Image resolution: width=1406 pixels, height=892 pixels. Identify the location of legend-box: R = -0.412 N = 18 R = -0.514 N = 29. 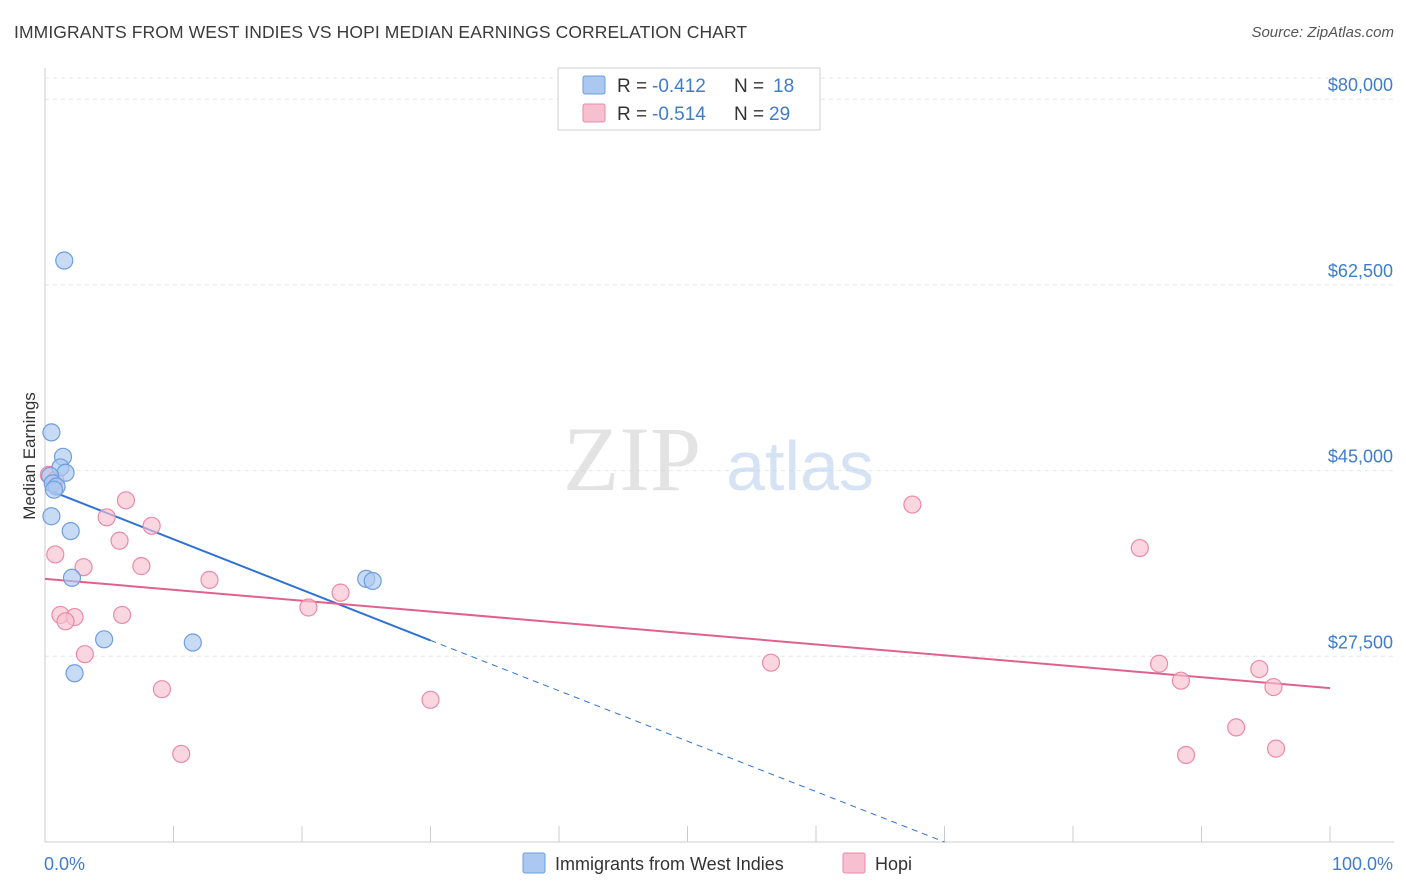
(689, 99).